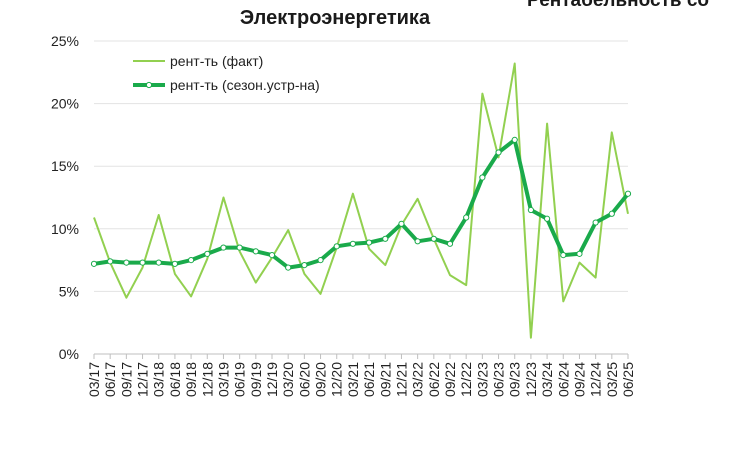 This screenshot has height=462, width=745. What do you see at coordinates (612, 379) in the screenshot?
I see `x-tick-label: 03/25` at bounding box center [612, 379].